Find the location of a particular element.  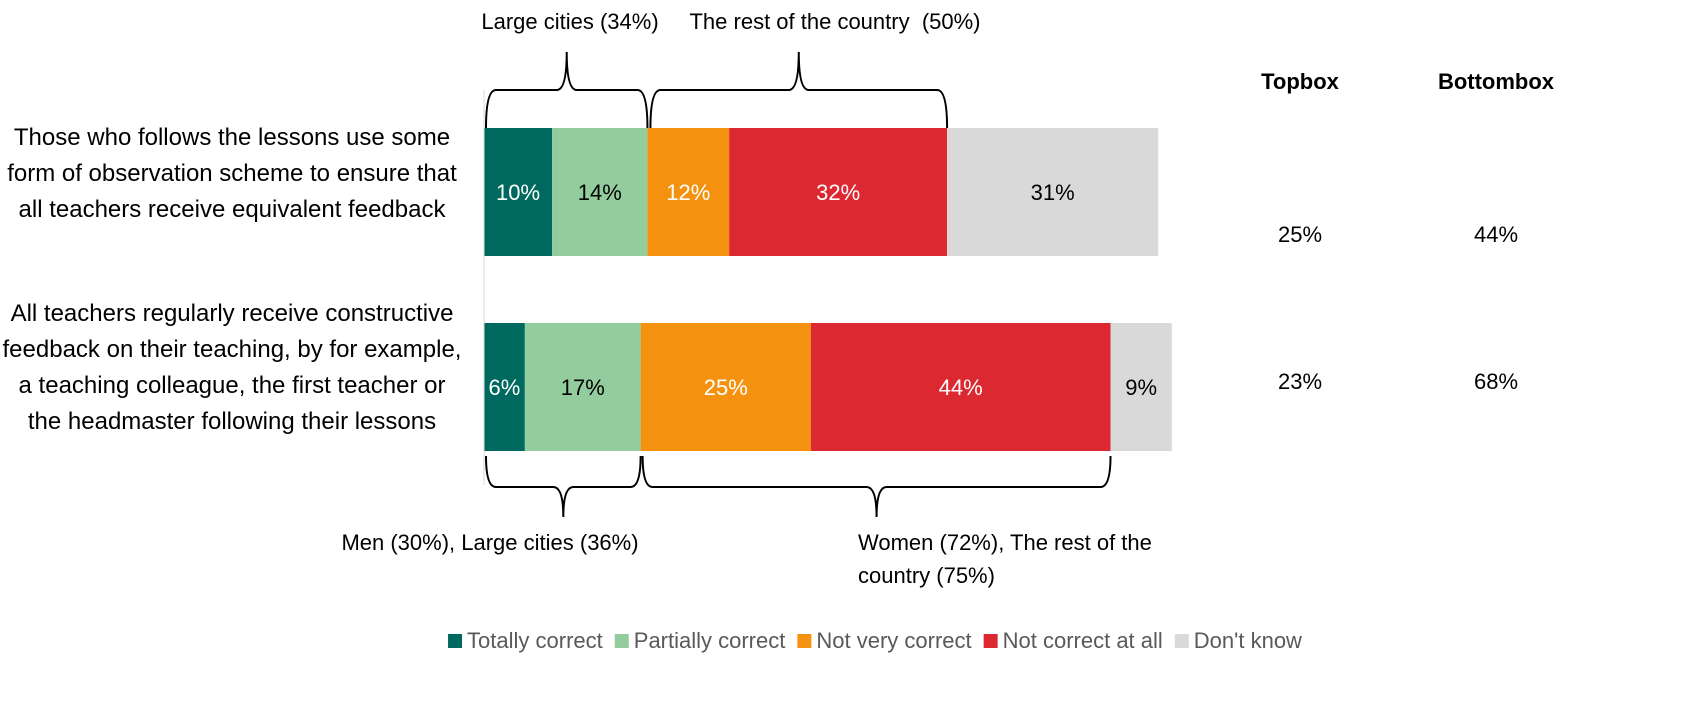

annotation: The rest of the country (50%) is located at coordinates (835, 21).